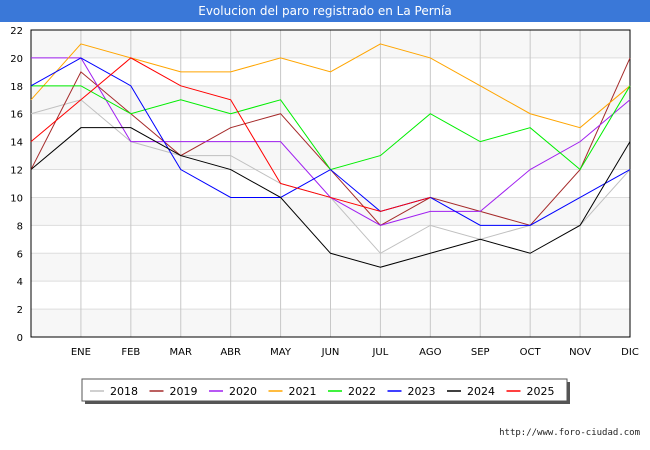 The width and height of the screenshot is (650, 450). I want to click on y-tick-label: 6, so click(20, 254).